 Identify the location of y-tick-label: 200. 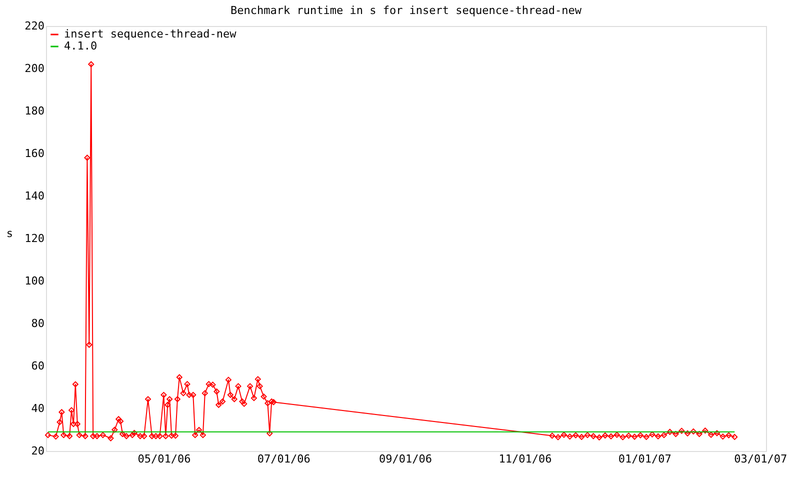
(34, 68).